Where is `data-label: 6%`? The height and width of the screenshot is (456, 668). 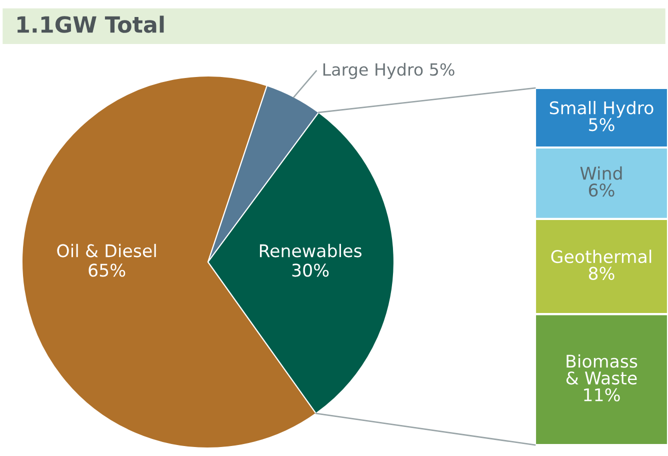 data-label: 6% is located at coordinates (601, 190).